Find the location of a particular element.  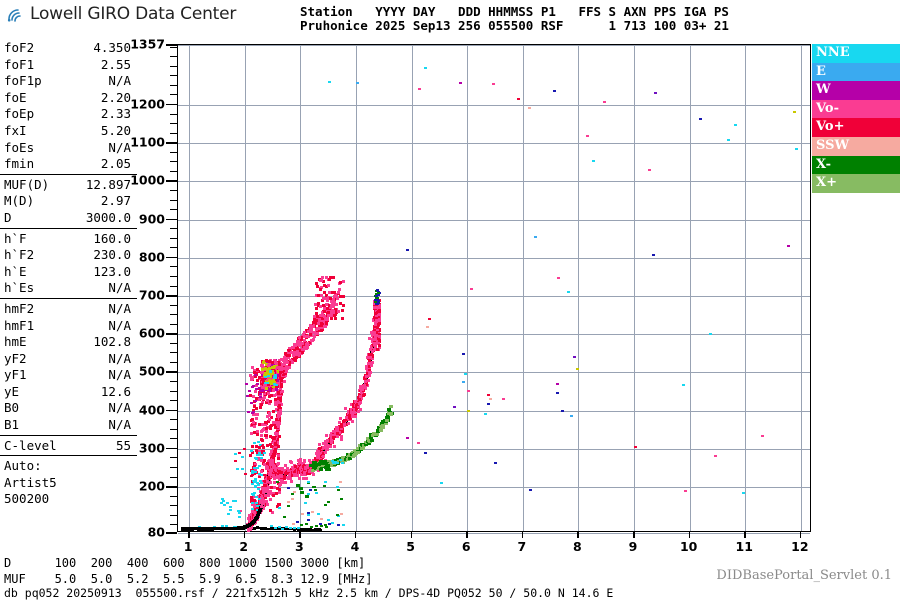

param-value: 12.6 is located at coordinates (115, 391).